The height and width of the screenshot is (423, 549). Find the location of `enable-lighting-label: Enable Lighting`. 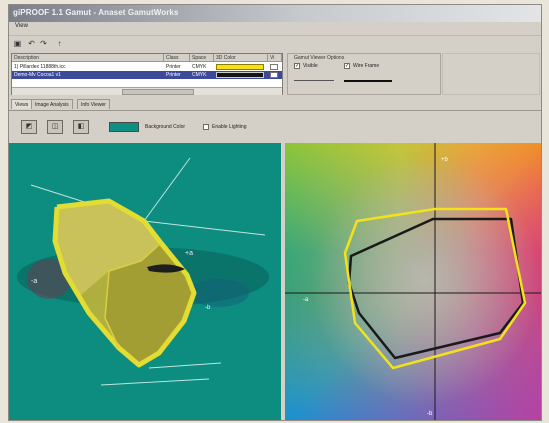

enable-lighting-label: Enable Lighting is located at coordinates (229, 127).